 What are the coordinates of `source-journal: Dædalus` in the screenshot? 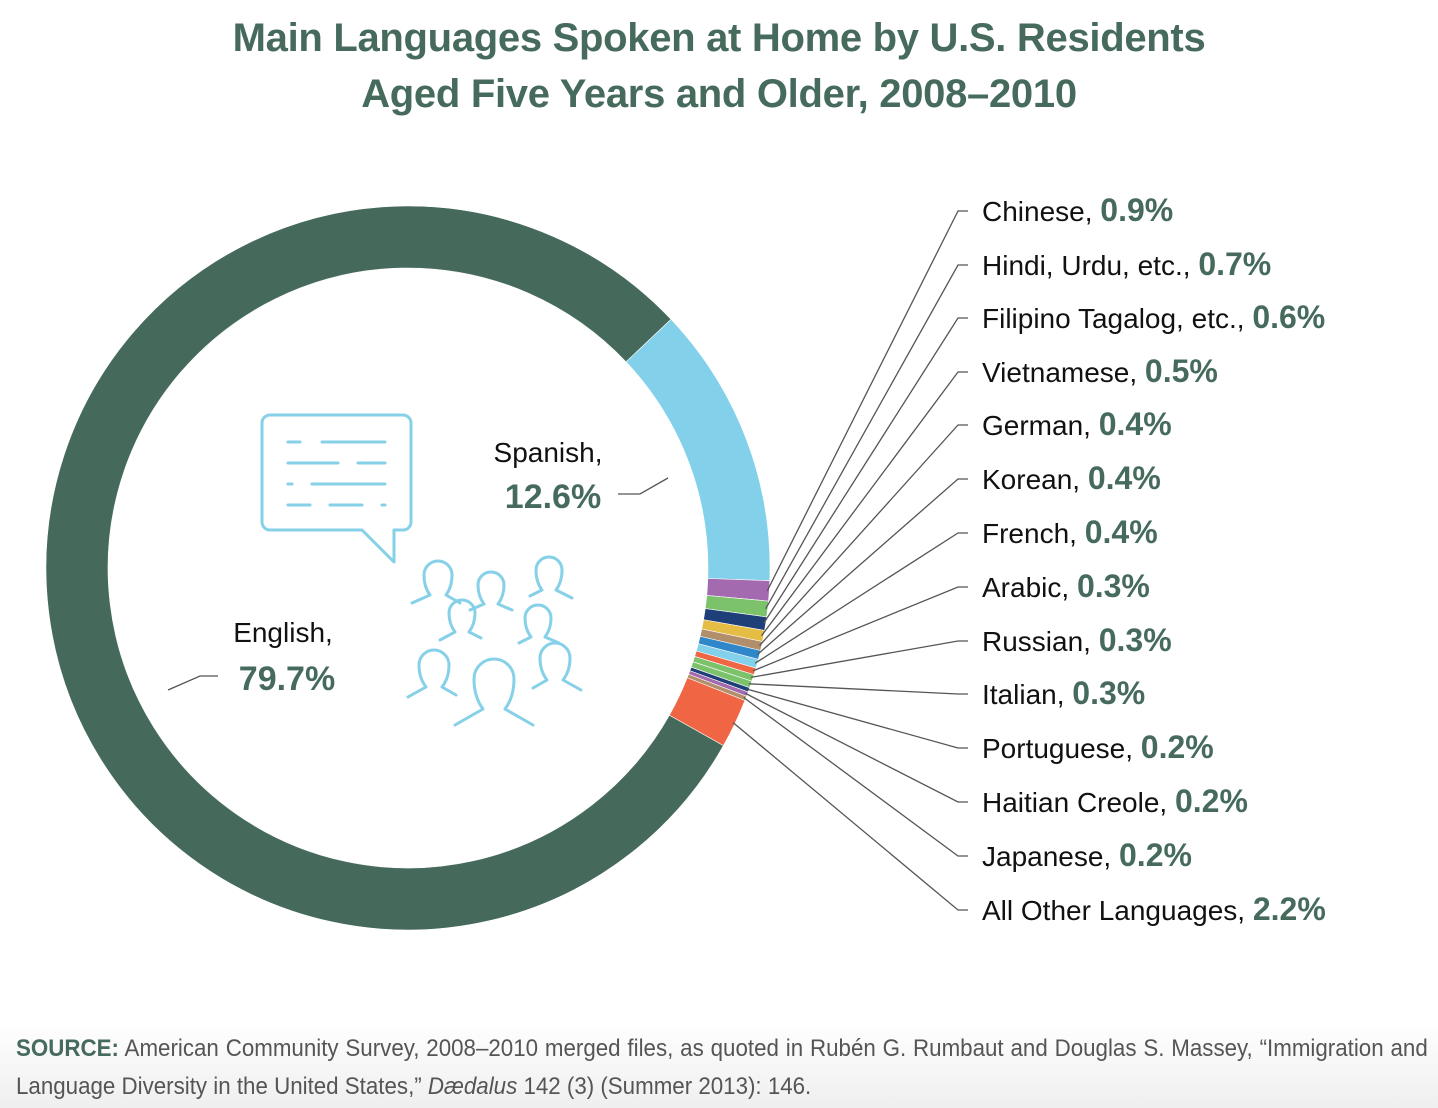 It's located at (472, 1086).